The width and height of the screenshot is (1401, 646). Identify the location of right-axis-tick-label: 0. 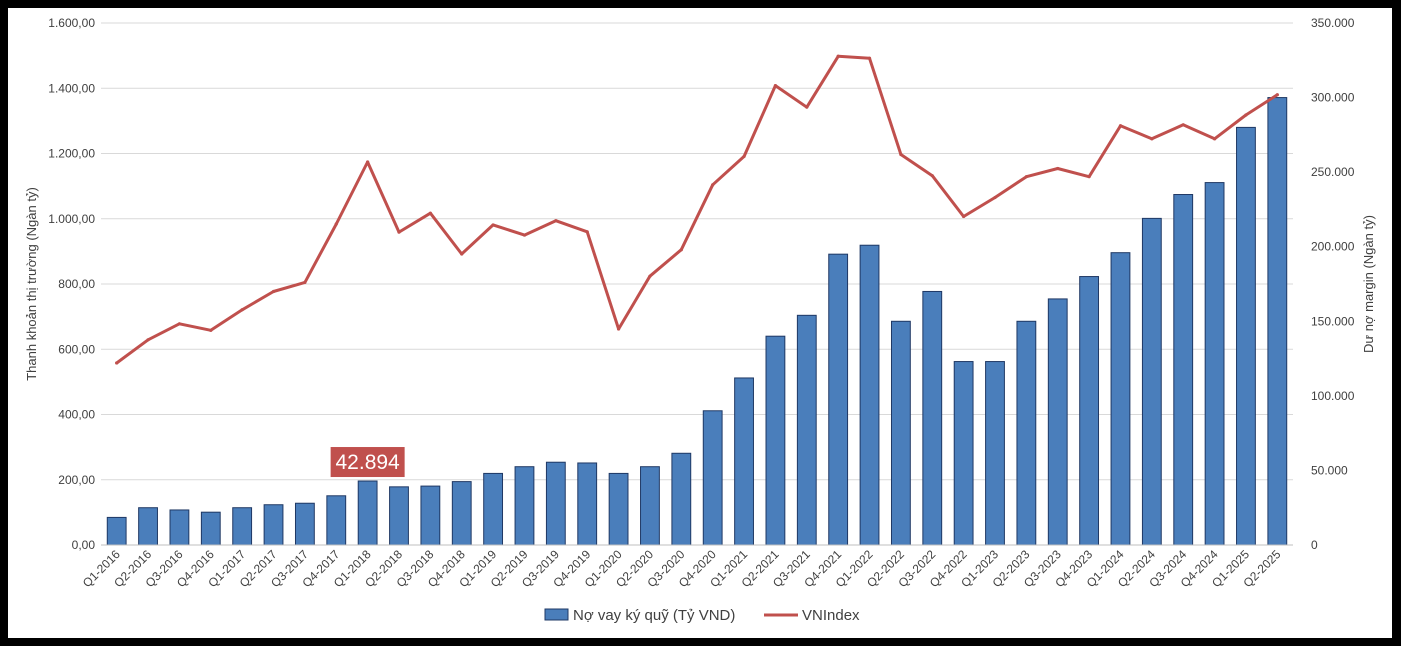
(1314, 545).